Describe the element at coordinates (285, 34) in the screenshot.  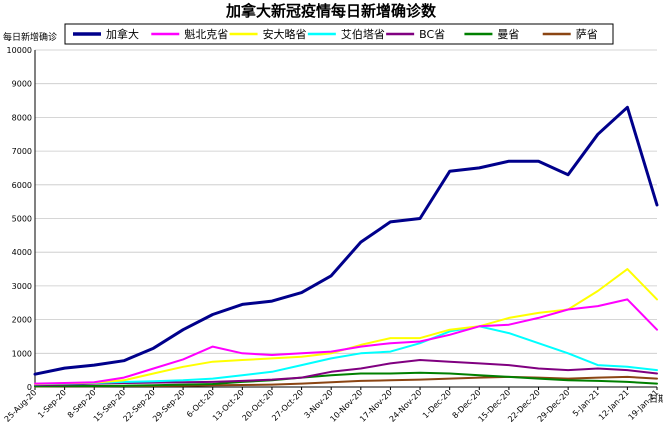
I see `legend-label: 安大略省` at that location.